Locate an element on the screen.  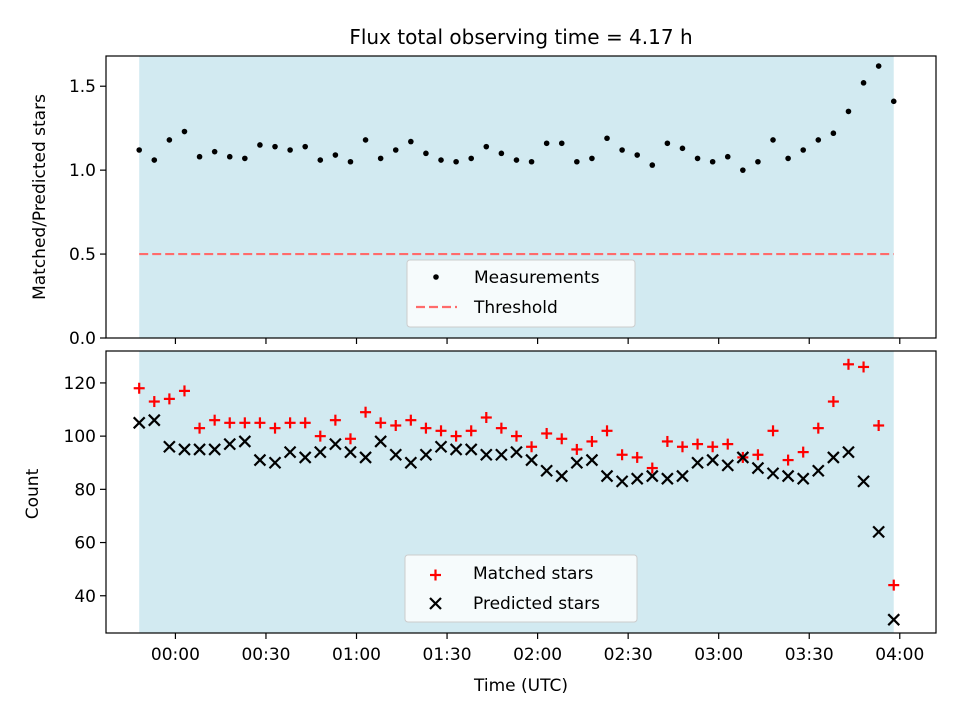
y-tick-label: 1.5 is located at coordinates (82, 87).